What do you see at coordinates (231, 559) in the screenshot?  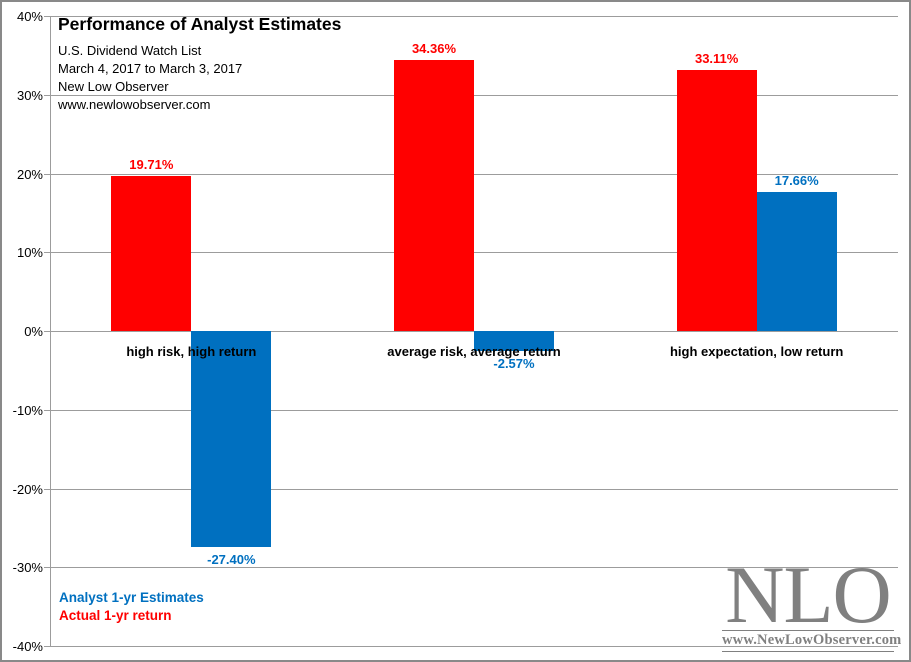 I see `data-label-estimate: -27.40%` at bounding box center [231, 559].